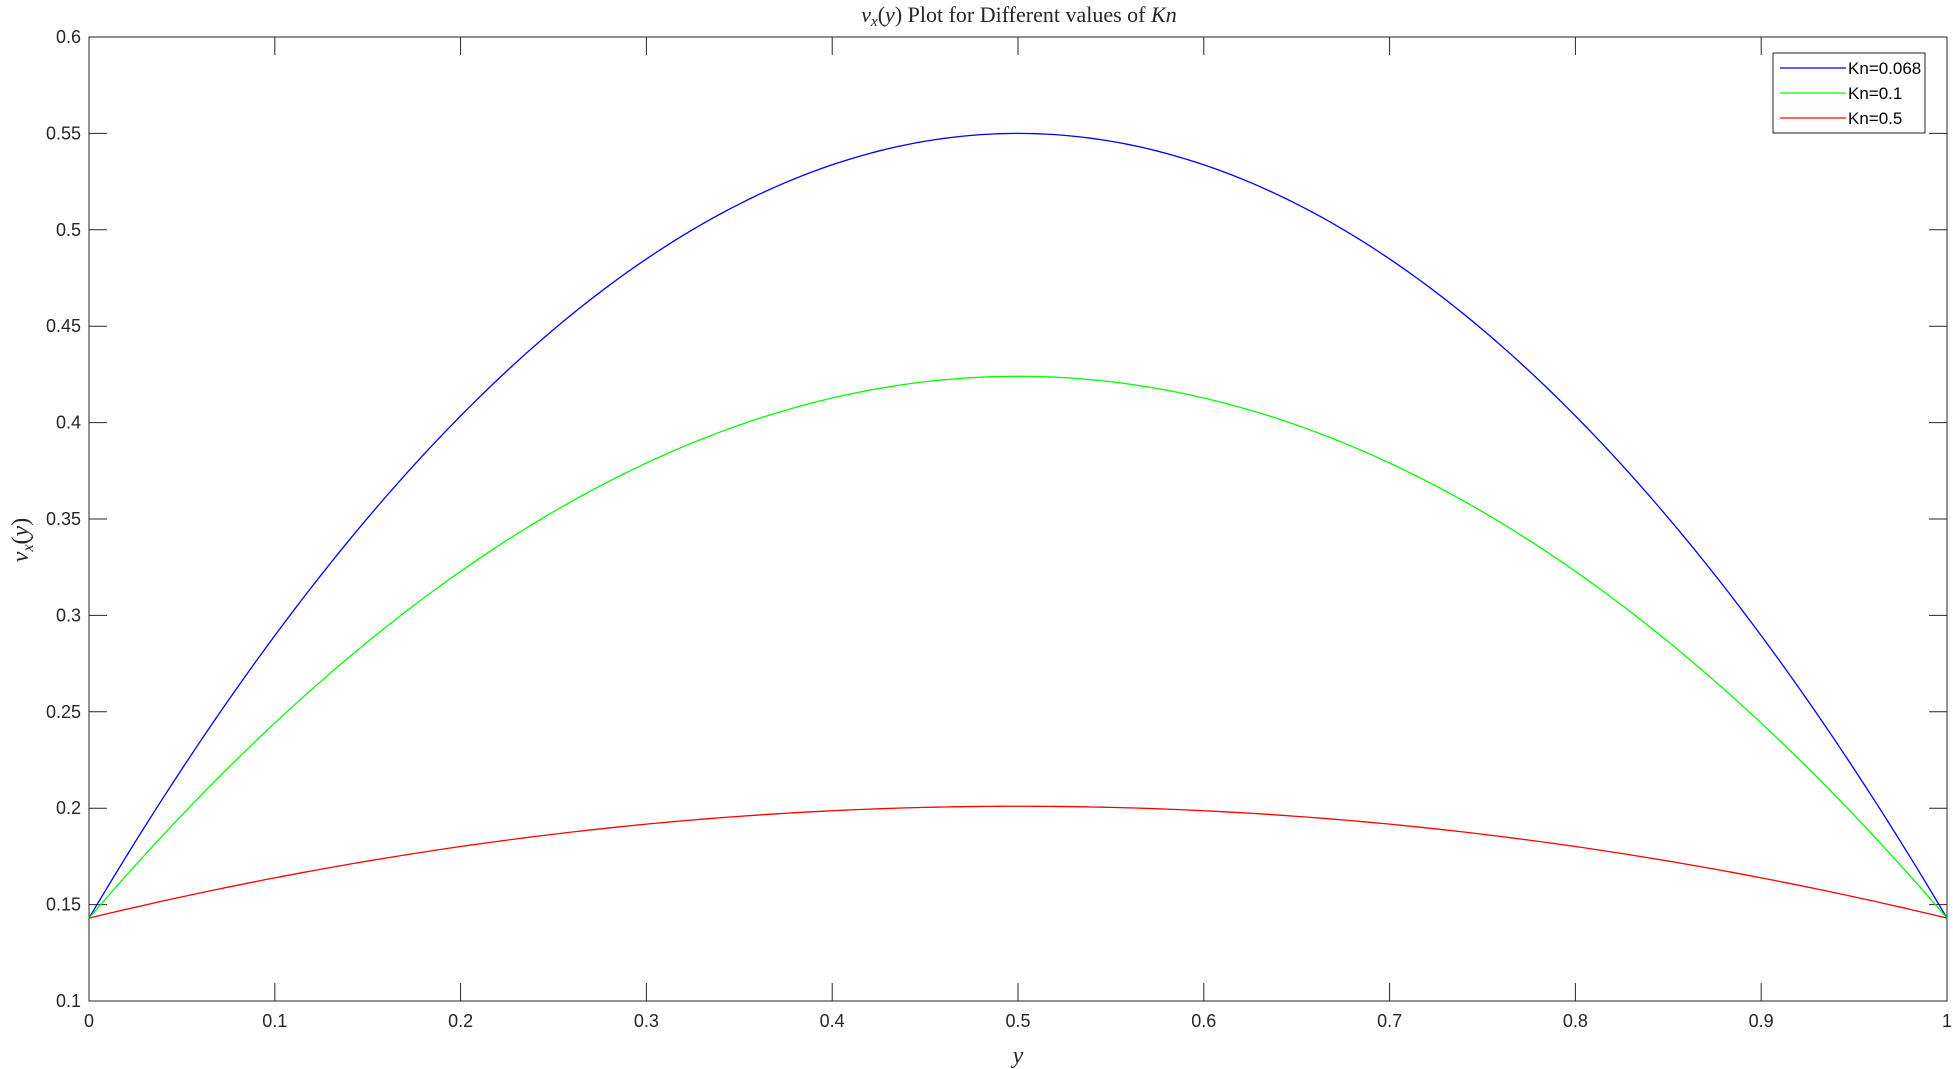 The image size is (1953, 1069). I want to click on x-tick-label: 0.2, so click(460, 1021).